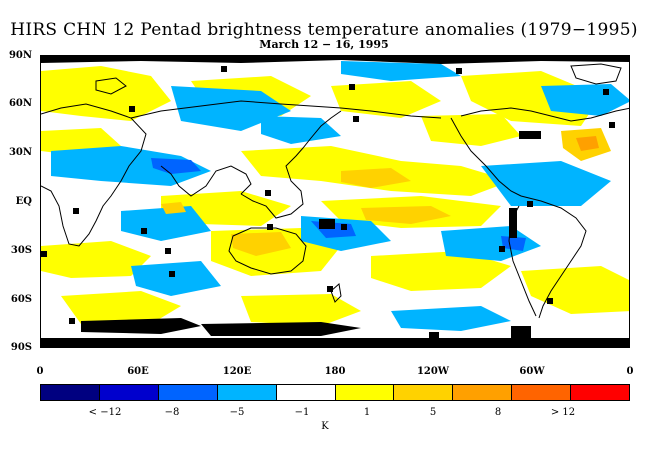 The height and width of the screenshot is (468, 648). I want to click on lat-label-30s: 30S, so click(21, 250).